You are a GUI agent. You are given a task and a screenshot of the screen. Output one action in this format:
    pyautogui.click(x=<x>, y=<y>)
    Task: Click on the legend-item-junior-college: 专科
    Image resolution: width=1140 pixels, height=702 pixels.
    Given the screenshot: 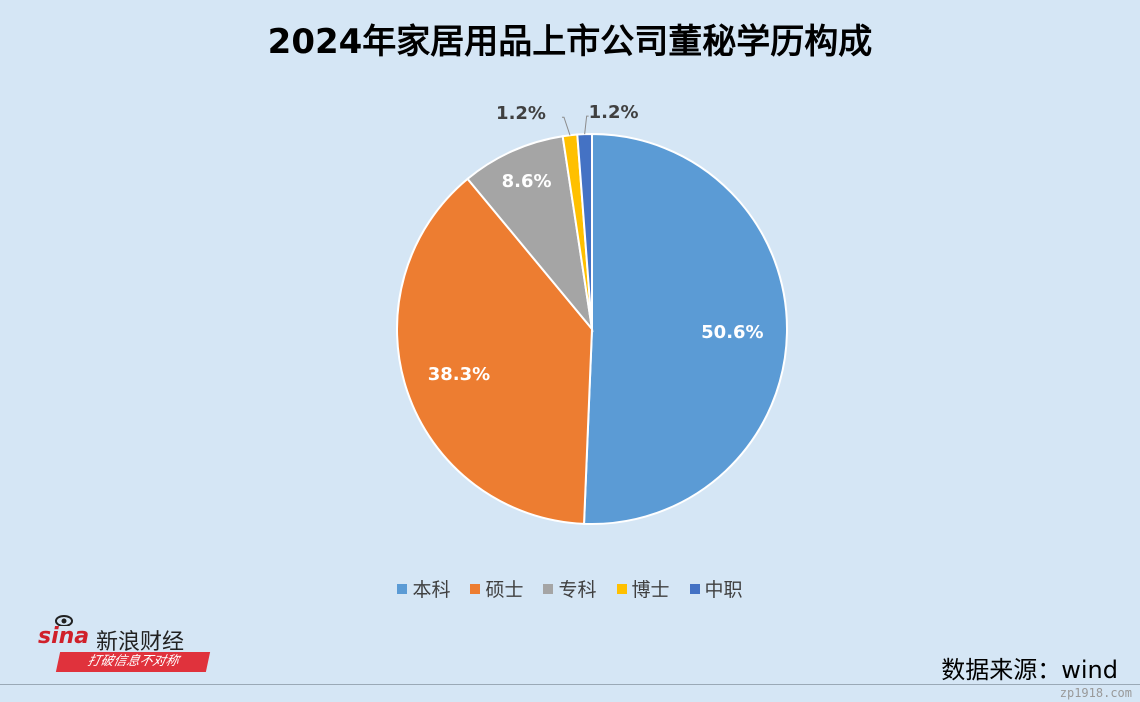 What is the action you would take?
    pyautogui.click(x=570, y=588)
    